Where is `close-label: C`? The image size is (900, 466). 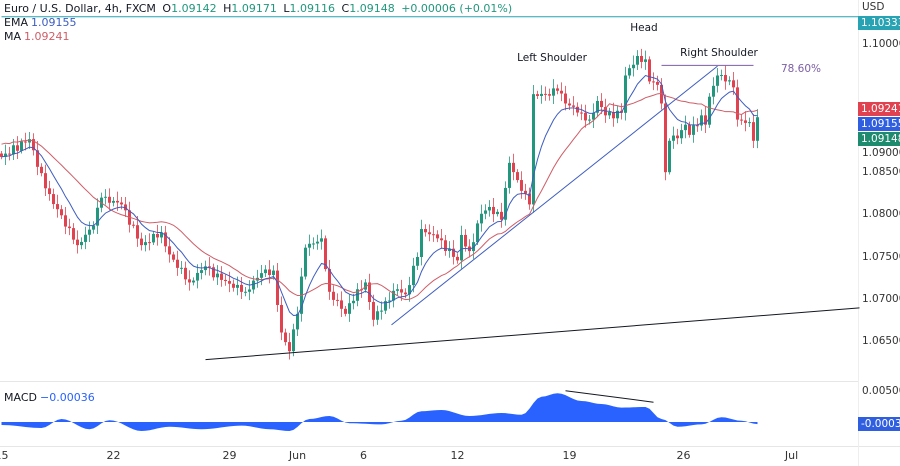
close-label: C is located at coordinates (345, 8).